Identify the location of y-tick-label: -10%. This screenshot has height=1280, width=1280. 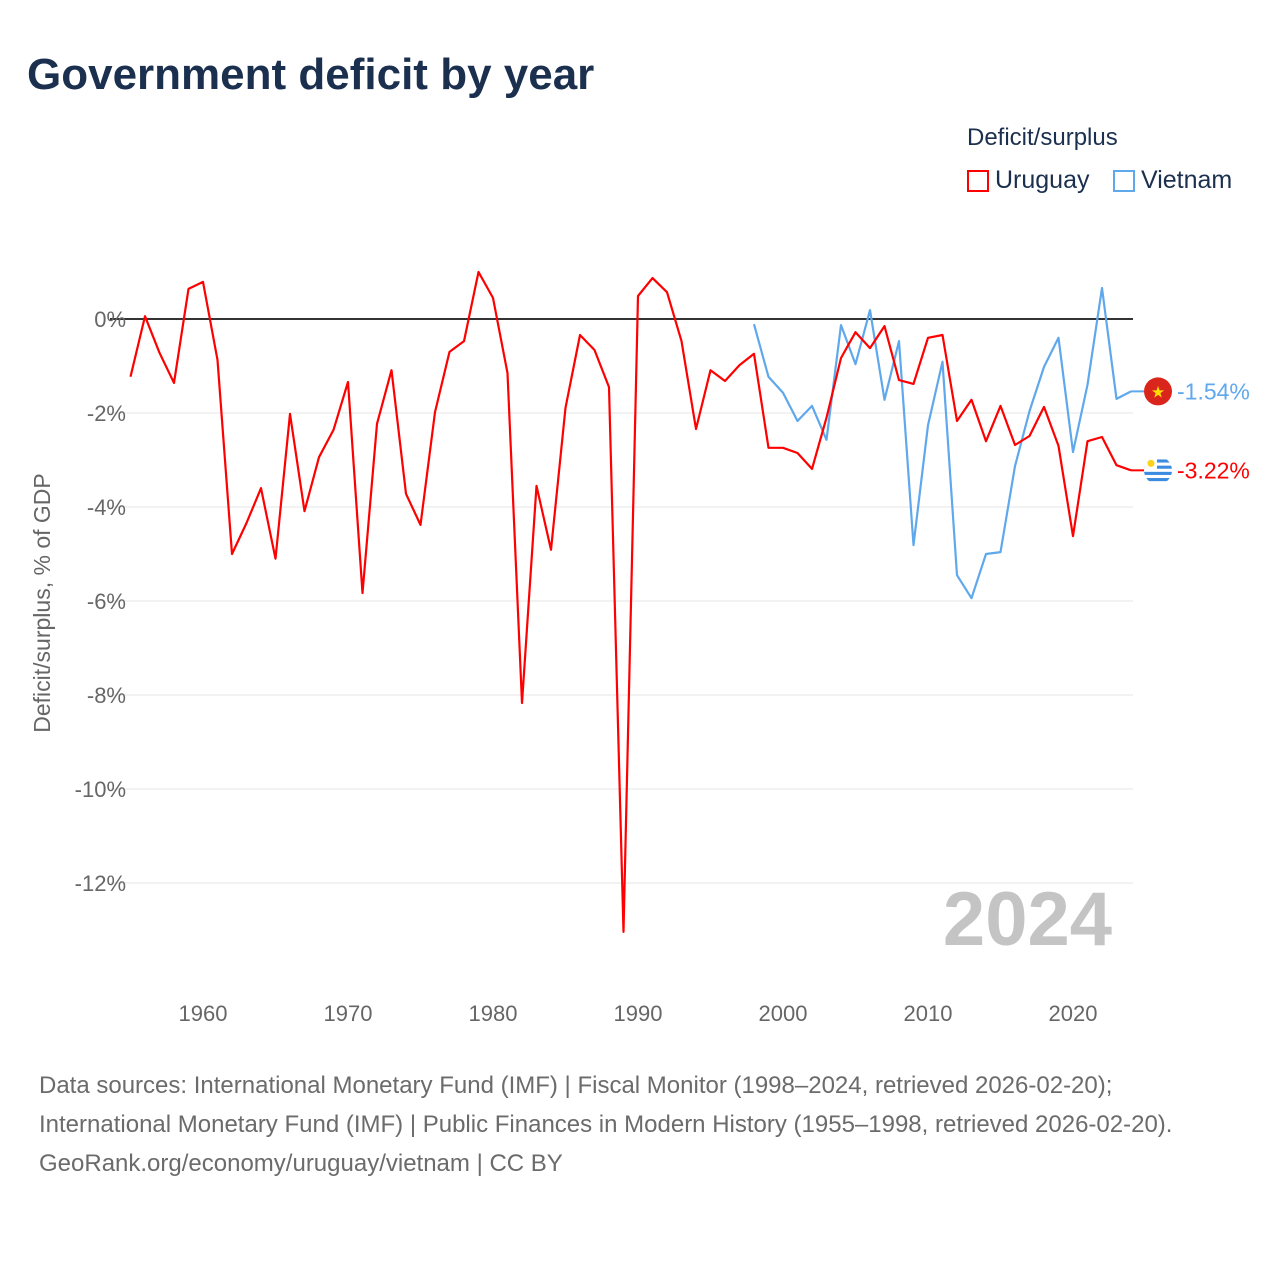
(100, 789).